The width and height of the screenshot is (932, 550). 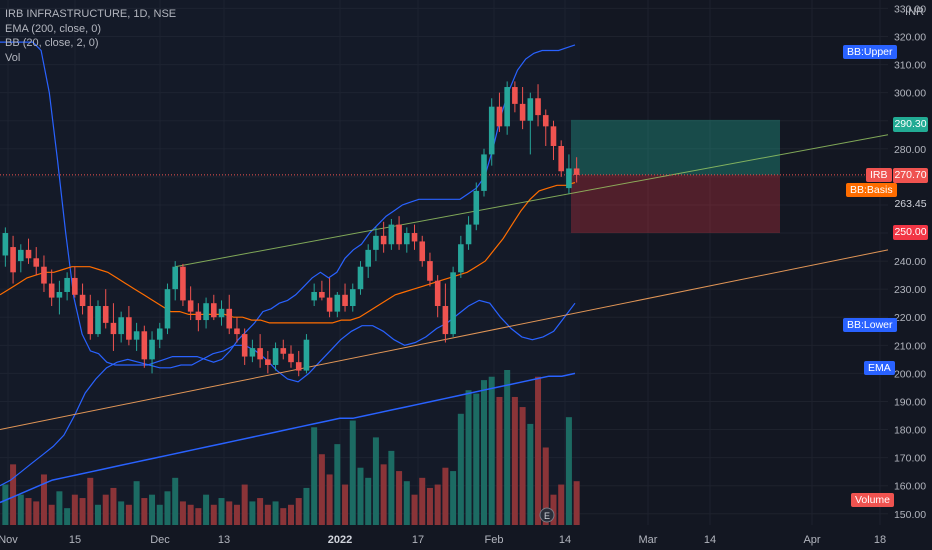 What do you see at coordinates (910, 262) in the screenshot?
I see `y-tick-label: 240.00` at bounding box center [910, 262].